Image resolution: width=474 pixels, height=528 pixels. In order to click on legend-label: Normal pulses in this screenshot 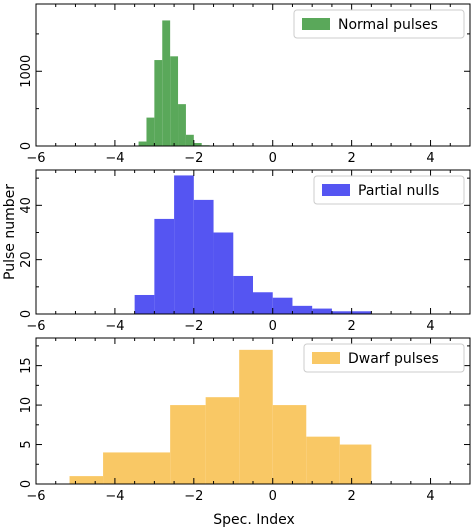, I will do `click(388, 25)`.